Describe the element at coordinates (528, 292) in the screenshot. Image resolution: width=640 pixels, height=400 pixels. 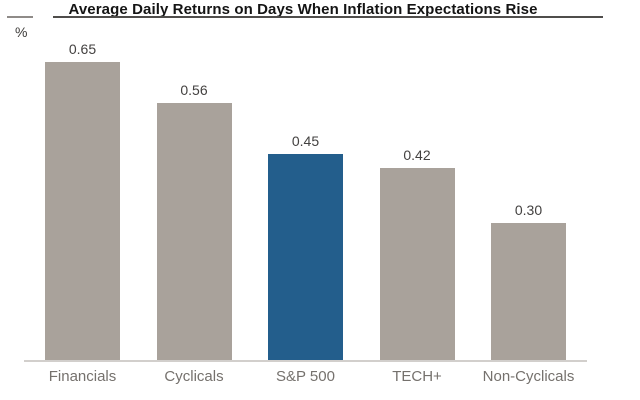
I see `bar-non-cyclicals` at that location.